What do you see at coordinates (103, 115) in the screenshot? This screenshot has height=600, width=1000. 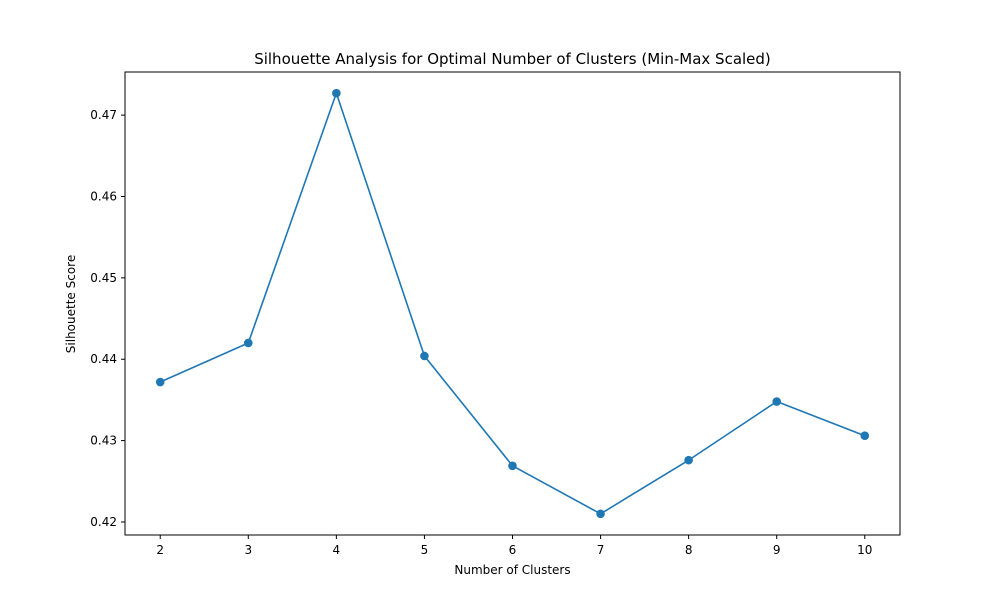 I see `y-tick-label: 0.47` at bounding box center [103, 115].